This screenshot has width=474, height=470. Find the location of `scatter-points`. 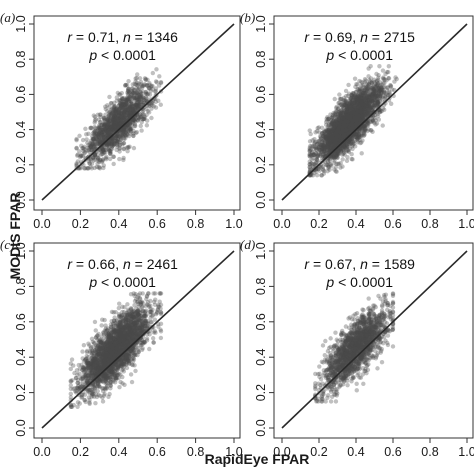

scatter-points is located at coordinates (119, 119).